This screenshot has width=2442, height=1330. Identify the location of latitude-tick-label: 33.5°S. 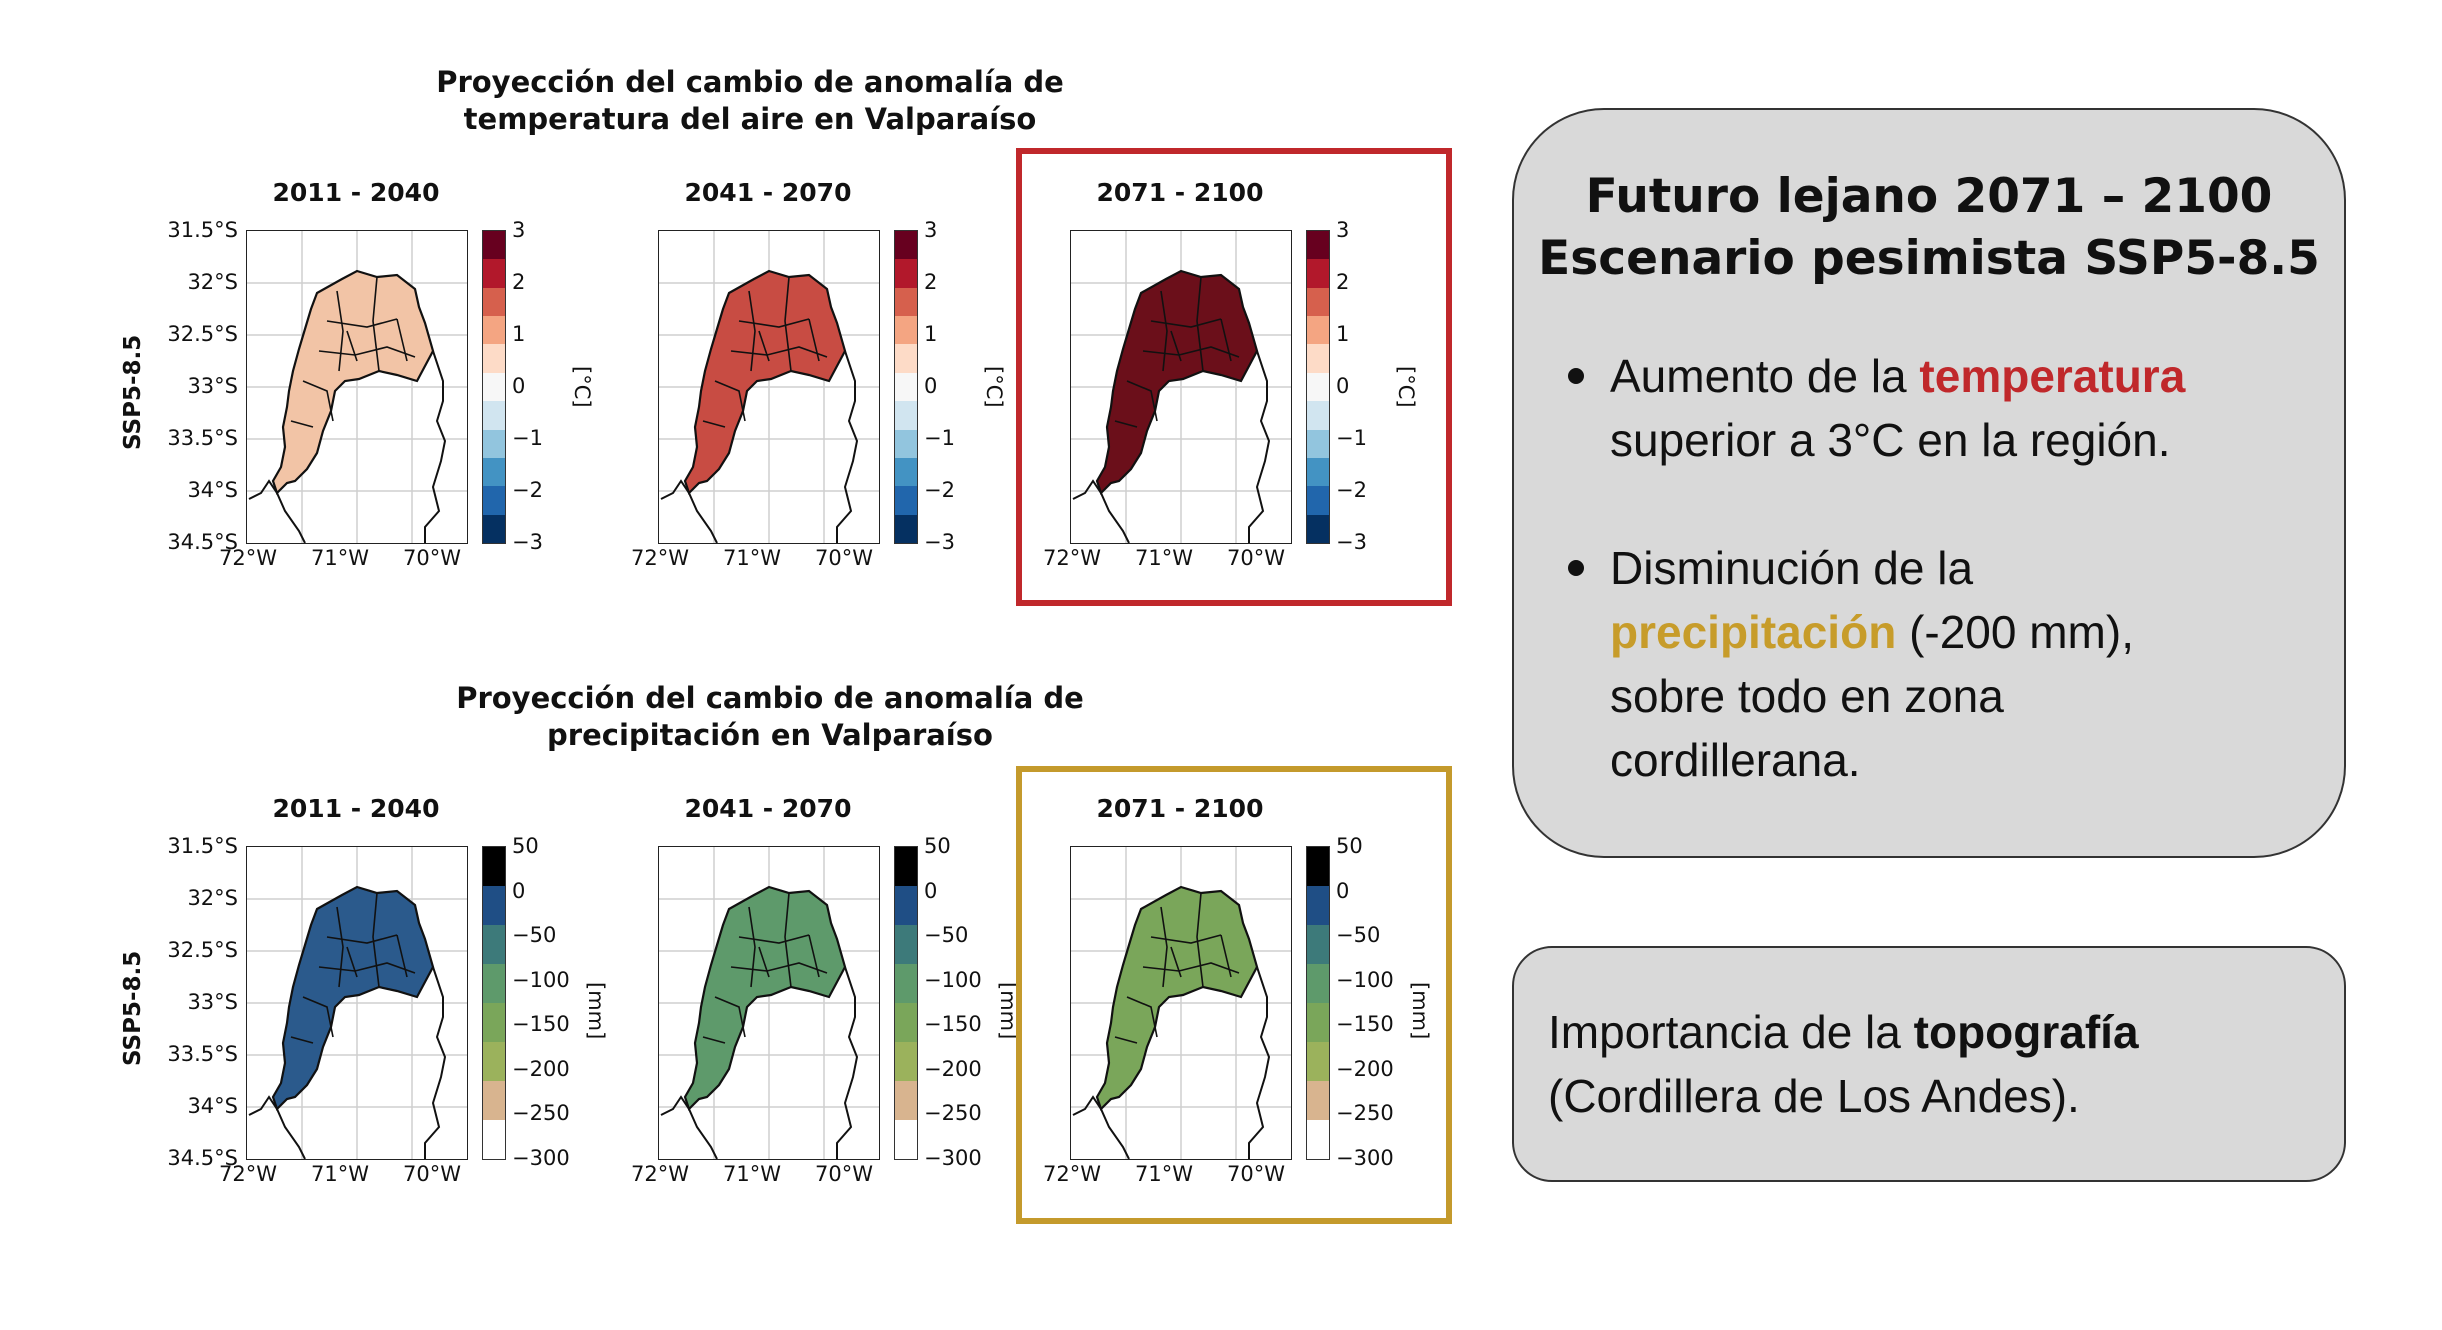
(202, 1054).